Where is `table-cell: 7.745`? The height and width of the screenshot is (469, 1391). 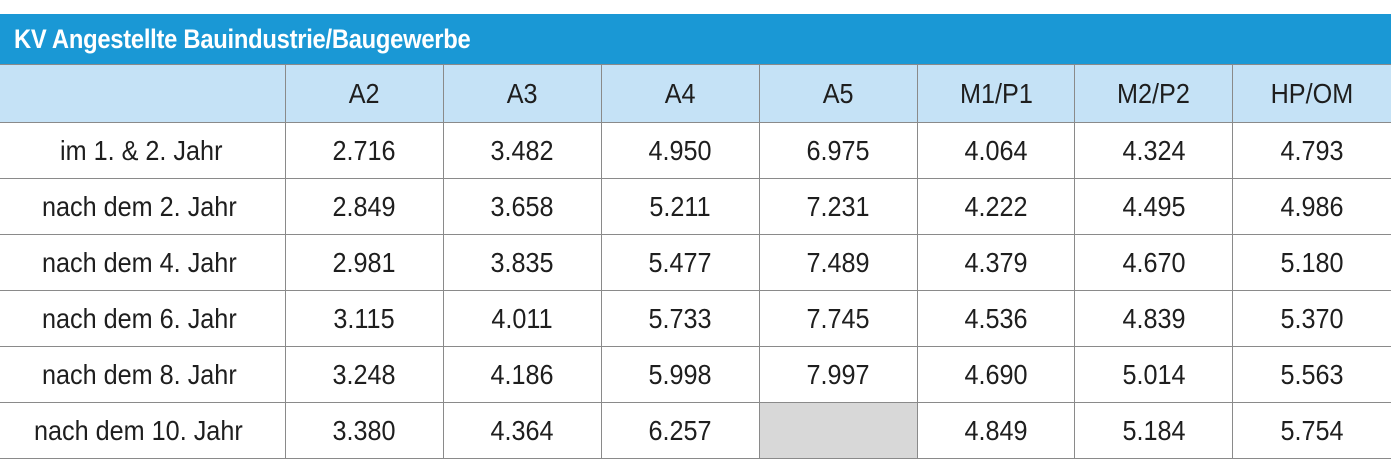 table-cell: 7.745 is located at coordinates (838, 318).